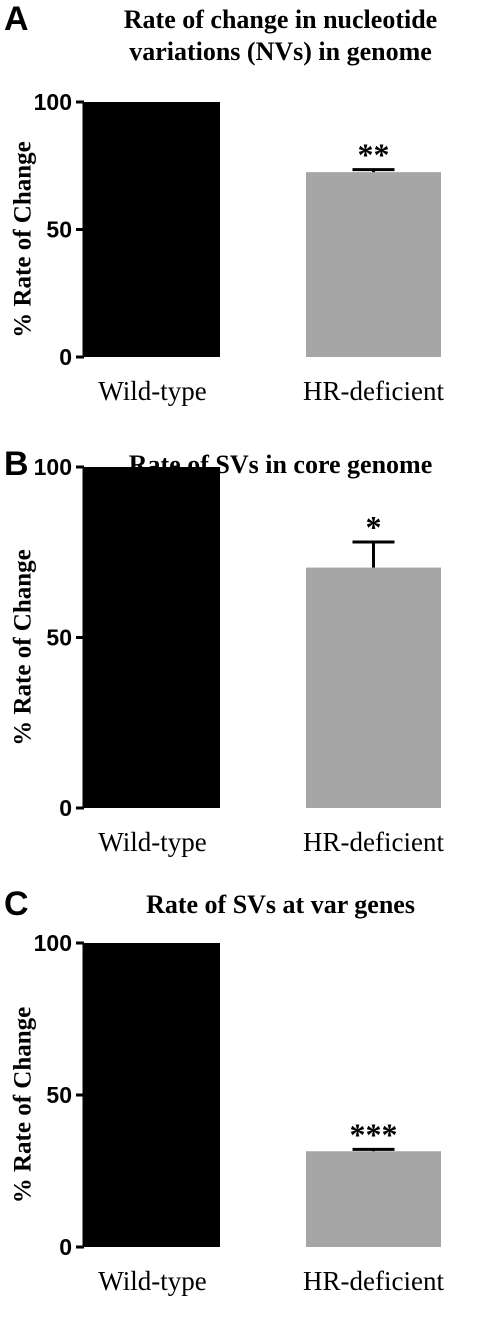  What do you see at coordinates (374, 155) in the screenshot?
I see `significance-label: **` at bounding box center [374, 155].